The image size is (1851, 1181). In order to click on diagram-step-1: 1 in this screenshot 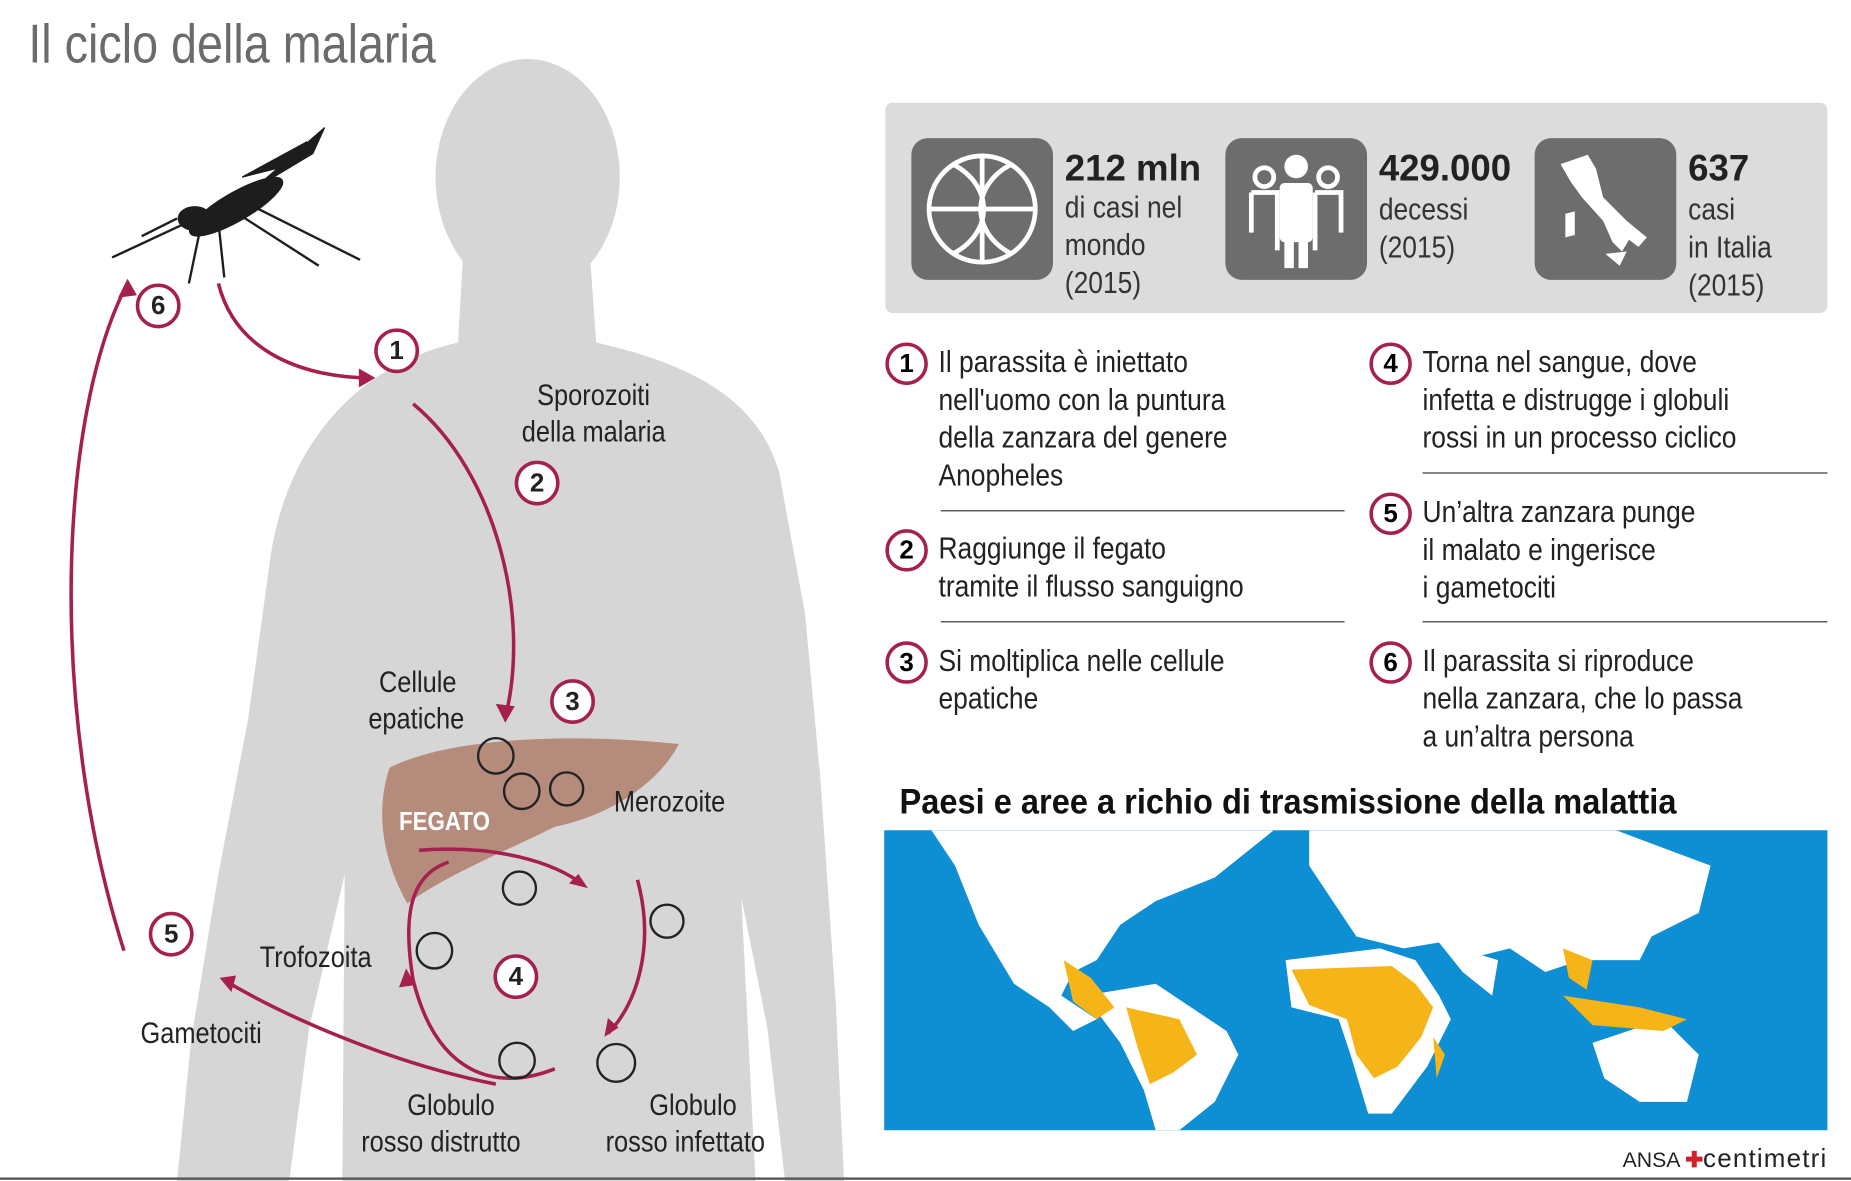, I will do `click(397, 351)`.